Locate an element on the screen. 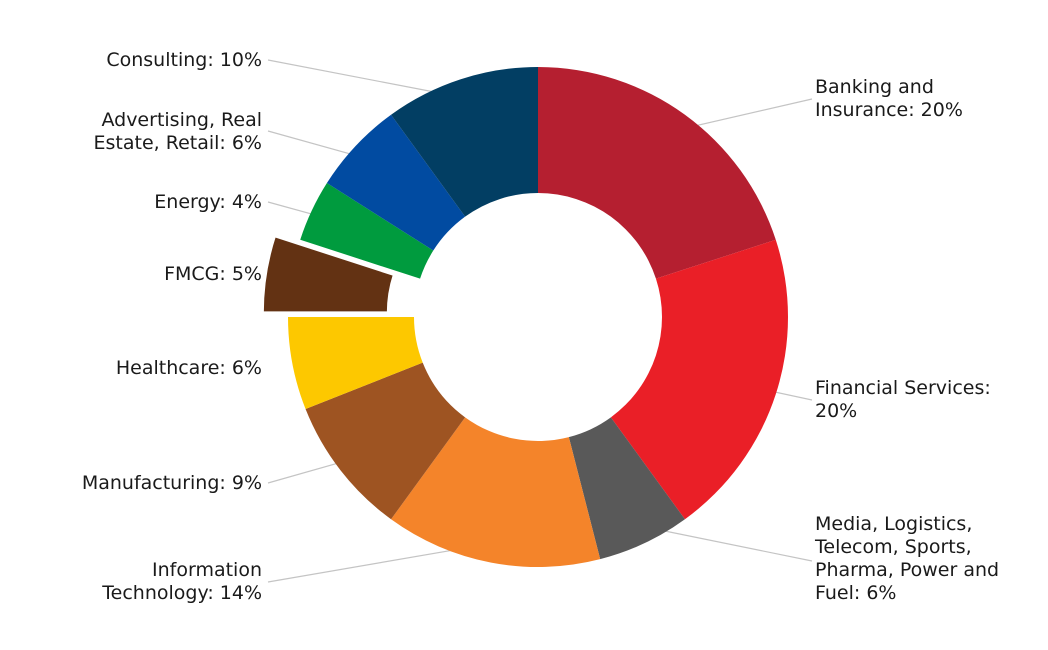 The image size is (1048, 650). label-financial-services: Financial Services: 20% is located at coordinates (903, 399).